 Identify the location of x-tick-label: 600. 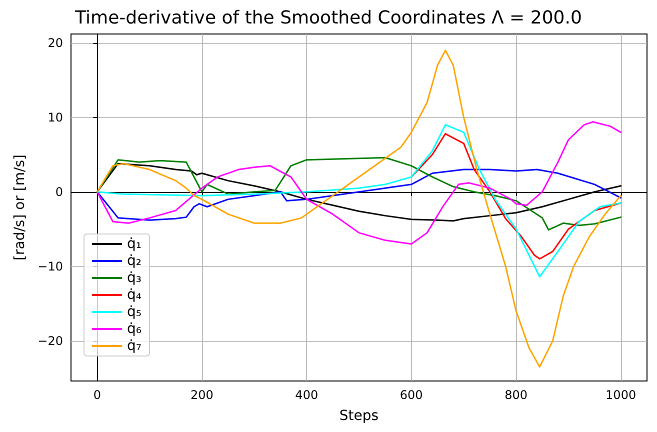
(411, 395).